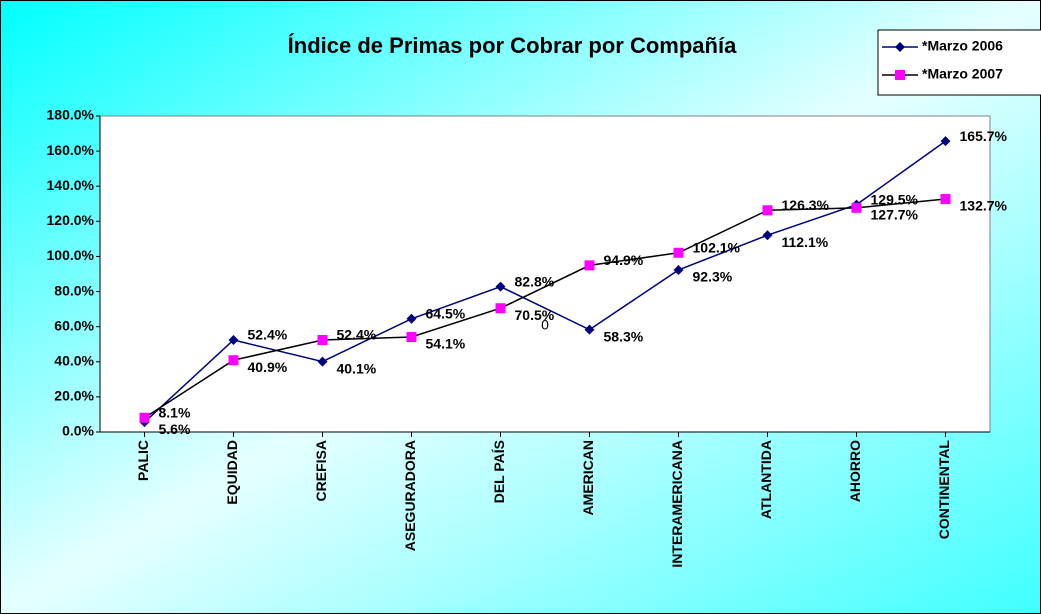 The image size is (1041, 614). Describe the element at coordinates (535, 315) in the screenshot. I see `data-label: 70.5%` at that location.